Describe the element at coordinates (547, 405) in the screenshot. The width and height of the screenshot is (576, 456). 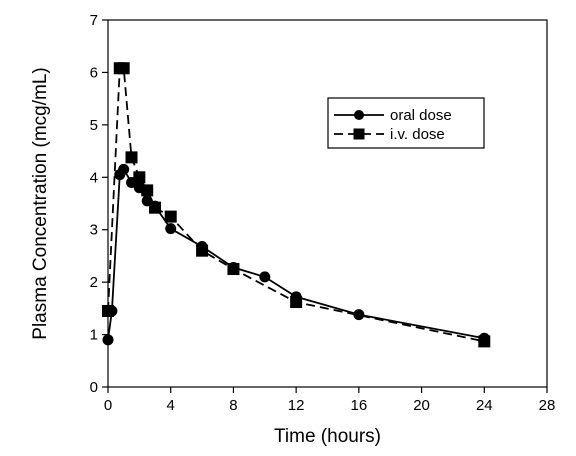
I see `x-tick-label: 28` at that location.